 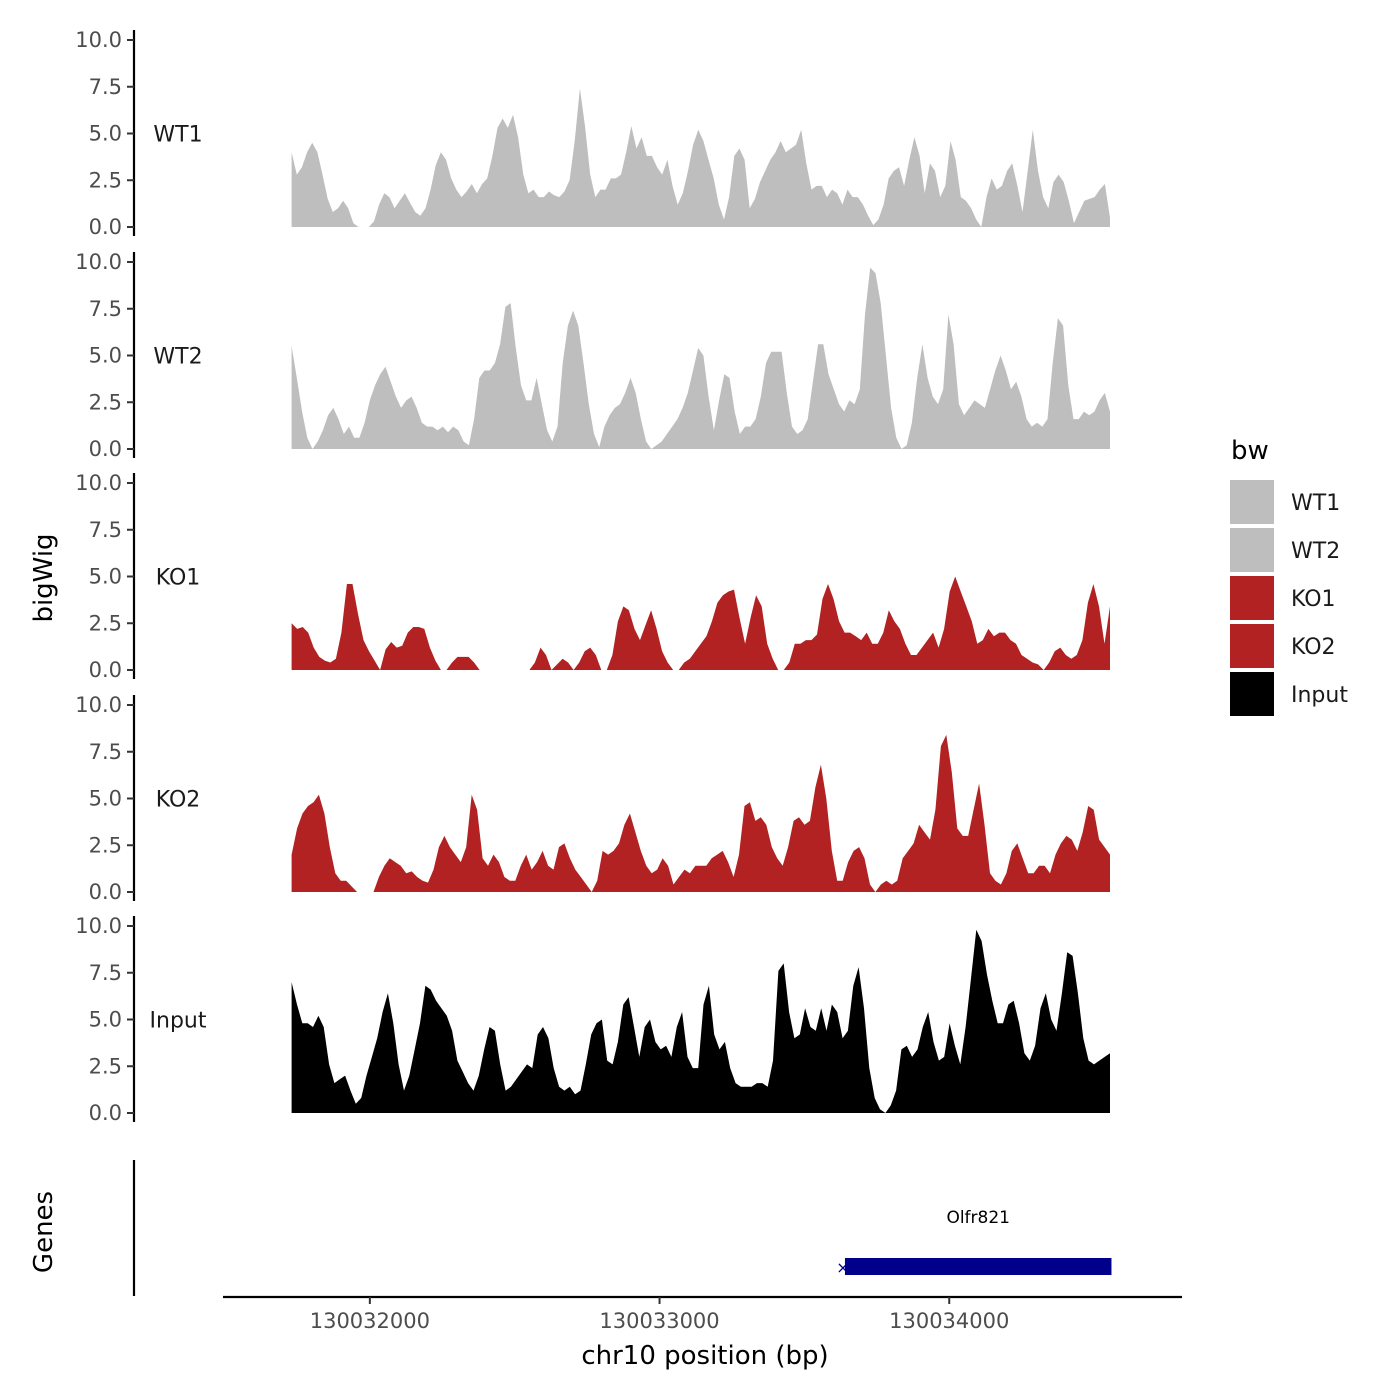 What do you see at coordinates (974, 1242) in the screenshot?
I see `gene-olfr821: × Olfr821` at bounding box center [974, 1242].